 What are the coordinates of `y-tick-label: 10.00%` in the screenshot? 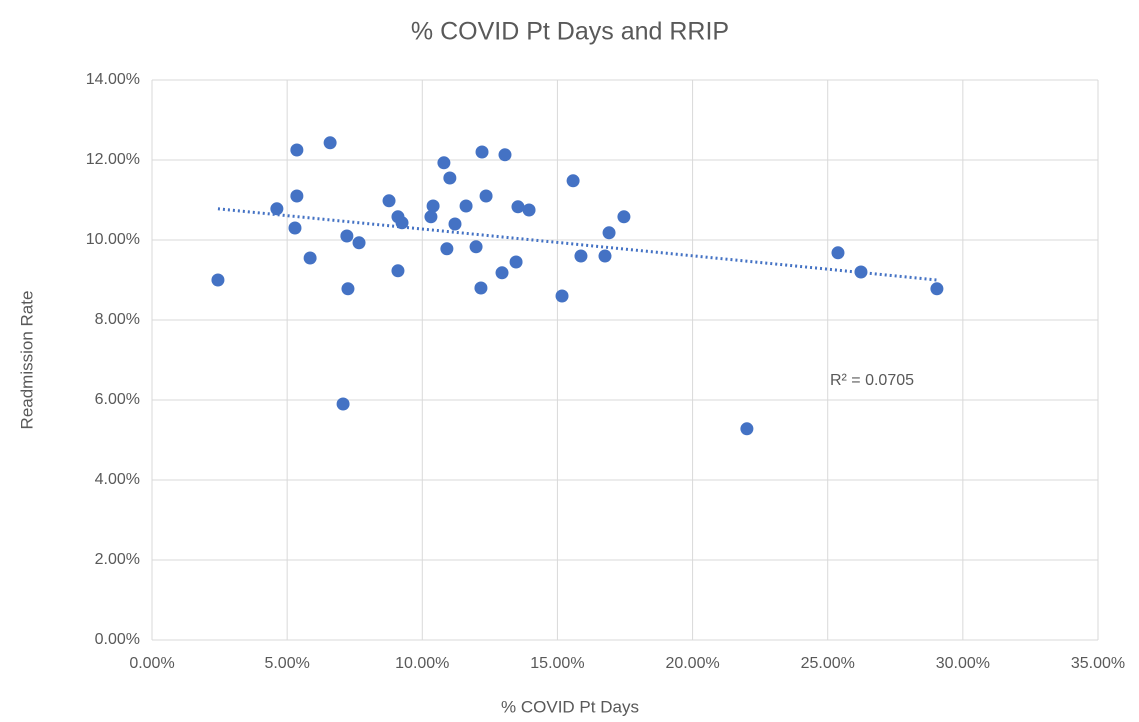 It's located at (113, 239).